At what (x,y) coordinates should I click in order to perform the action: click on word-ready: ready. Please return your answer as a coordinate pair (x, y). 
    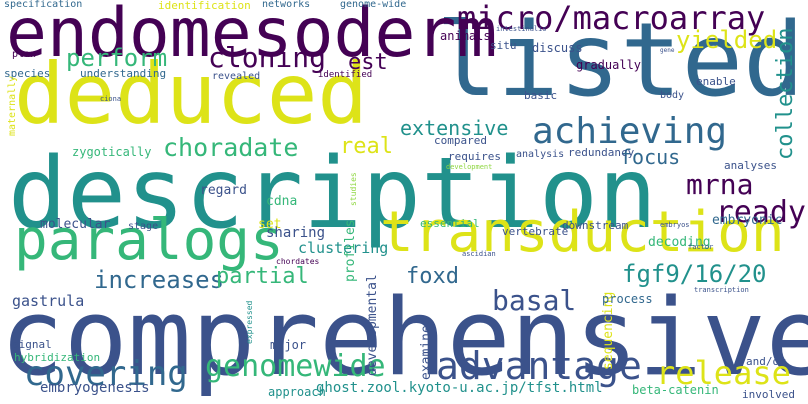
    Looking at the image, I should click on (760, 212).